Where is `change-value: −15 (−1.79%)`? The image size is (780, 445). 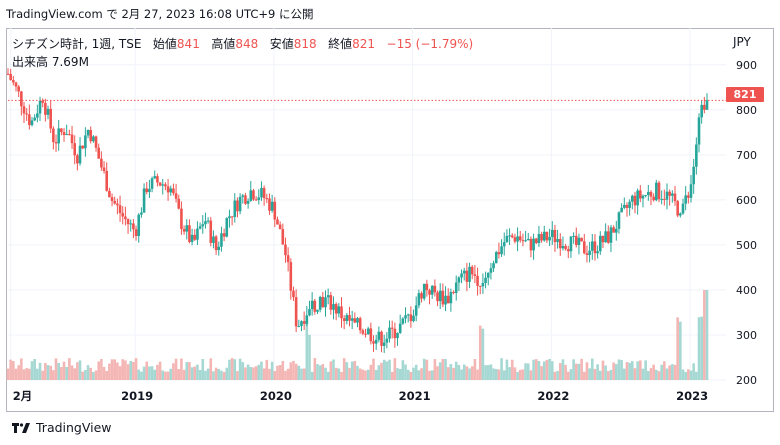 change-value: −15 (−1.79%) is located at coordinates (430, 44).